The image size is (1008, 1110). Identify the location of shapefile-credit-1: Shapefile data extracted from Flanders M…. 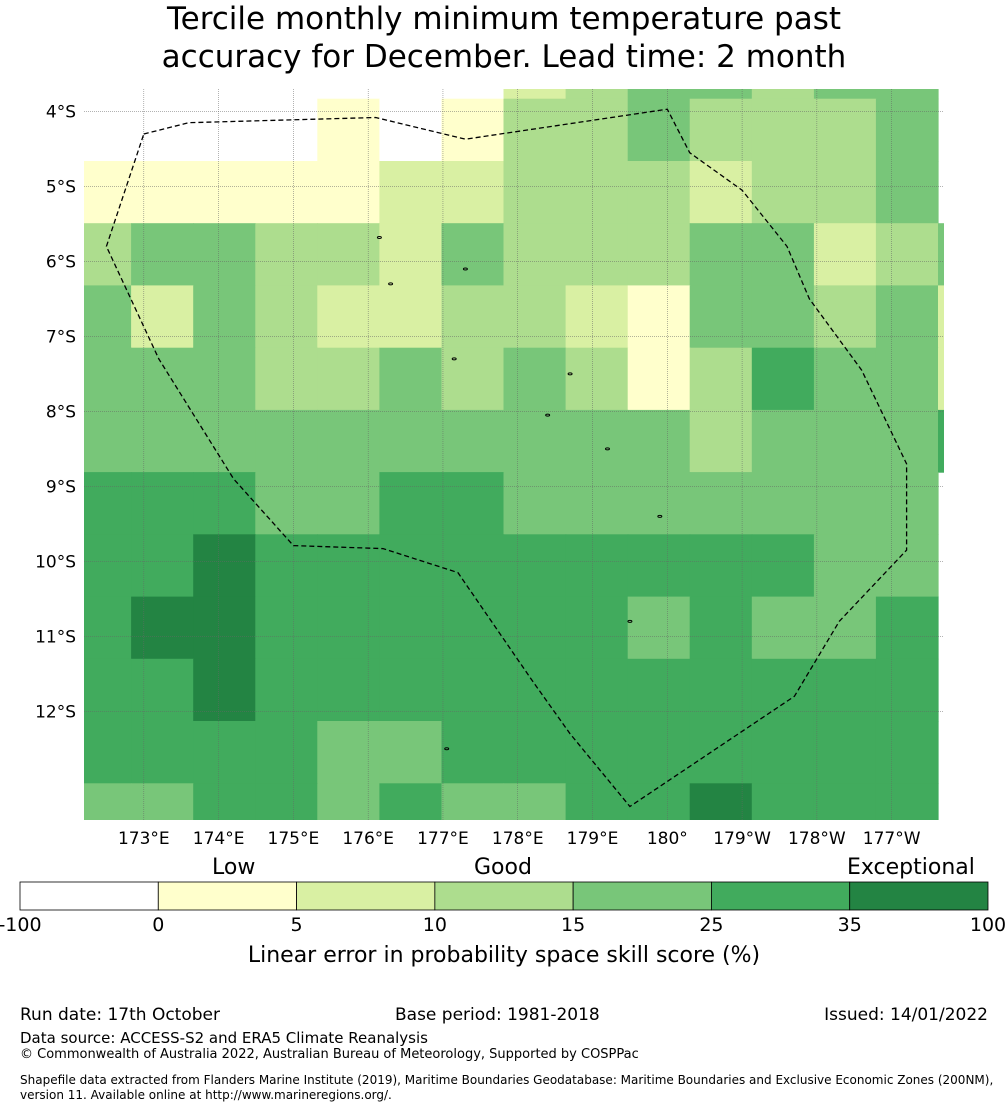
(507, 1080).